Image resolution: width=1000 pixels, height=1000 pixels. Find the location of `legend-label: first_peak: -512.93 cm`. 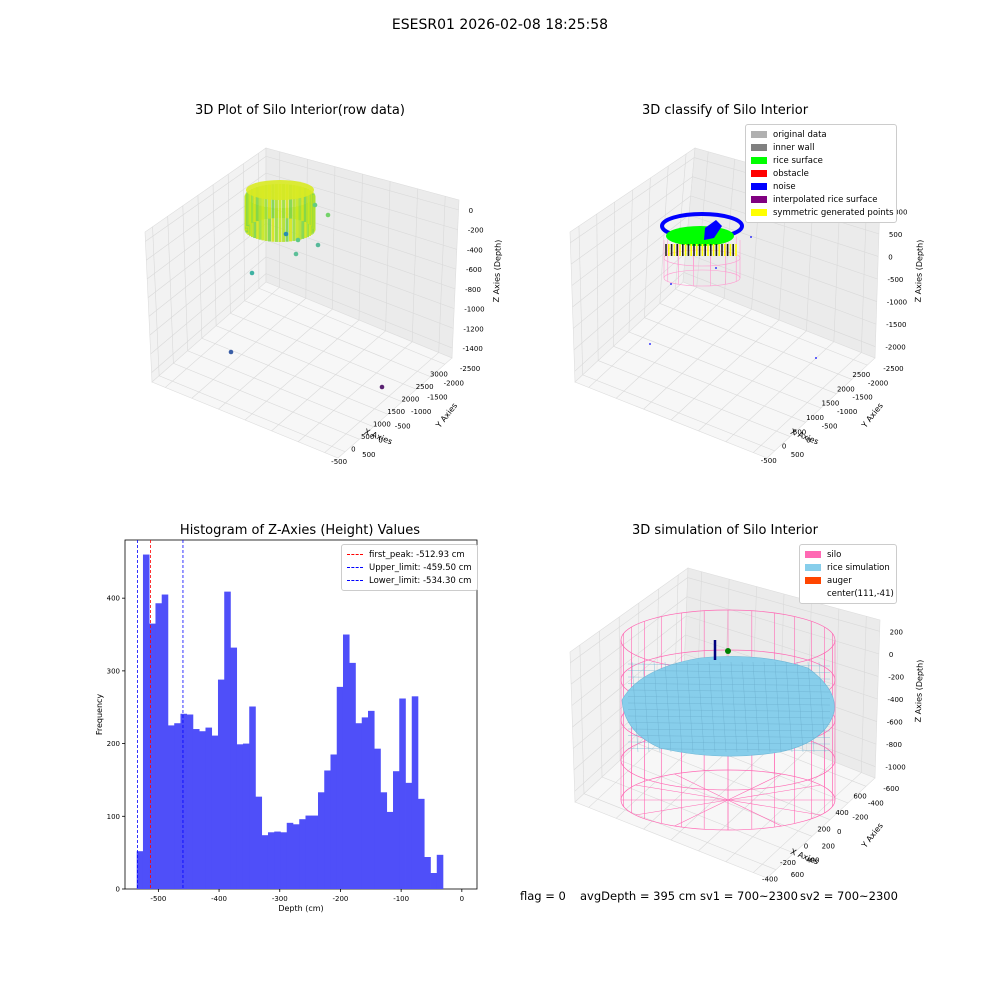

legend-label: first_peak: -512.93 cm is located at coordinates (417, 554).